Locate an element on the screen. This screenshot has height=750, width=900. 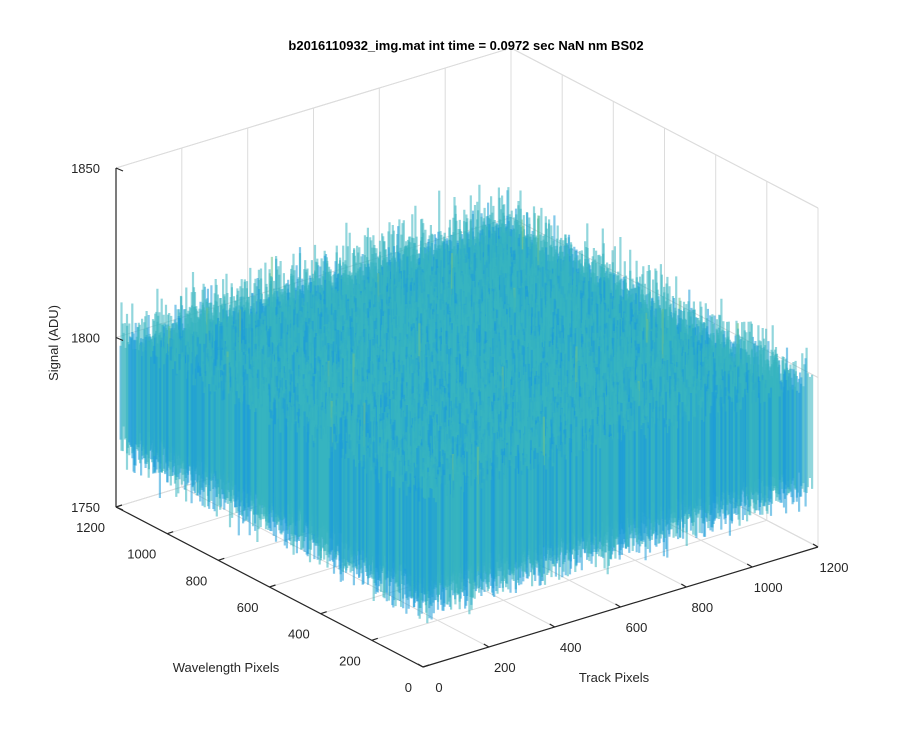
y-tick-label: 1200 is located at coordinates (90, 527).